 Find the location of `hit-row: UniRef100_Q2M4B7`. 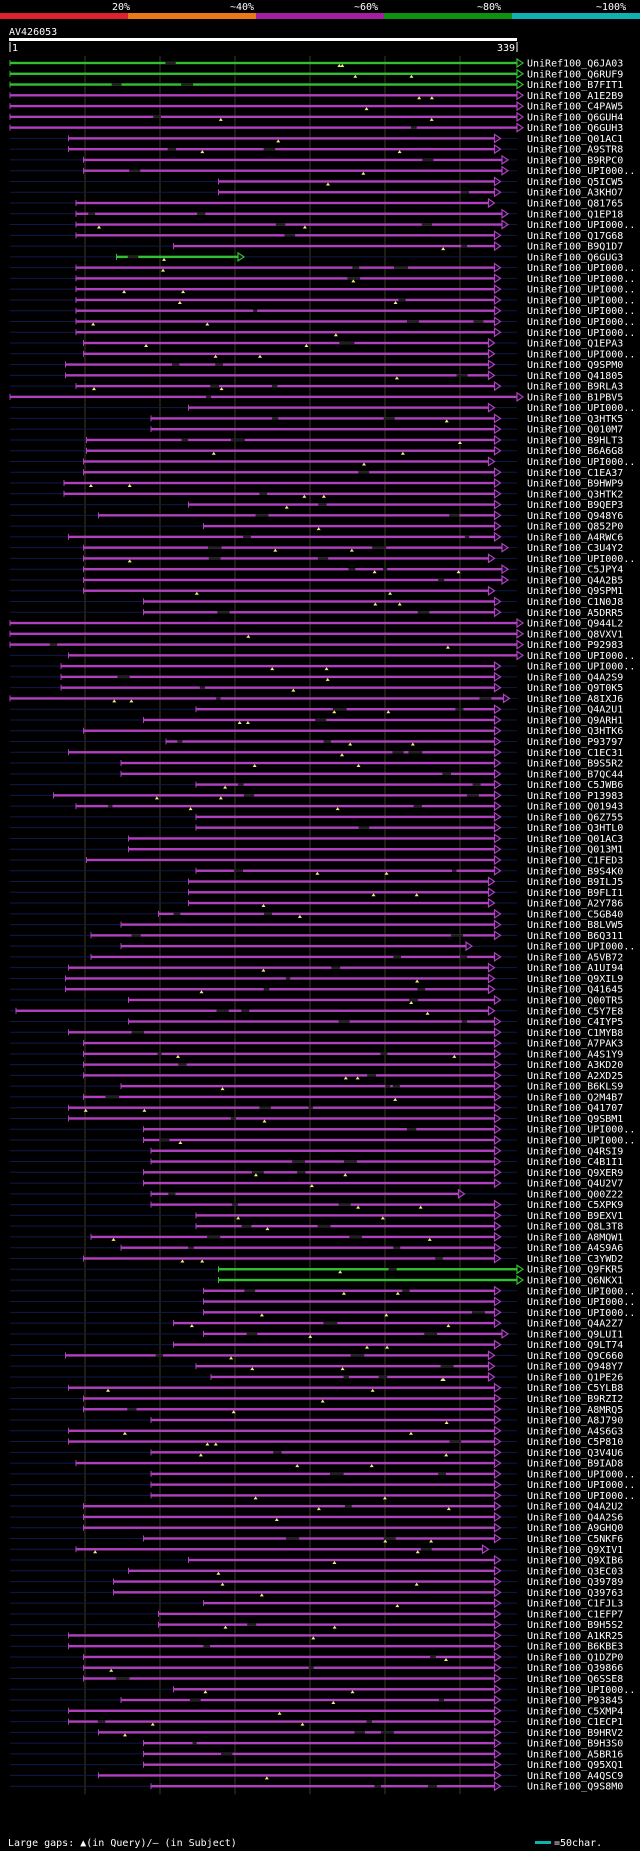

hit-row: UniRef100_Q2M4B7 is located at coordinates (316, 1097).